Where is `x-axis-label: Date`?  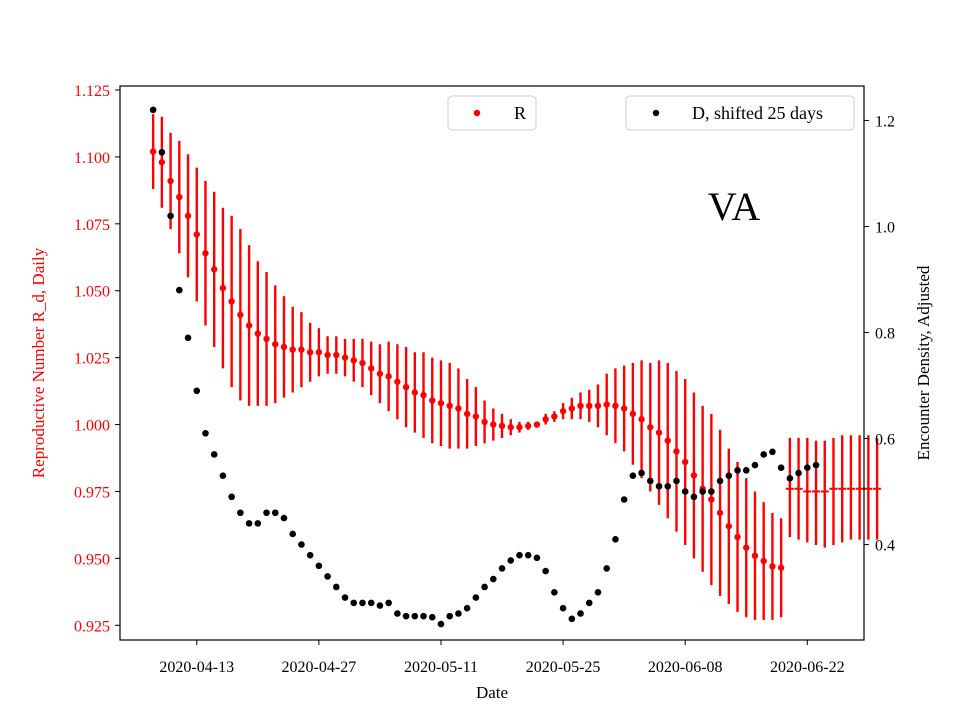
x-axis-label: Date is located at coordinates (492, 692).